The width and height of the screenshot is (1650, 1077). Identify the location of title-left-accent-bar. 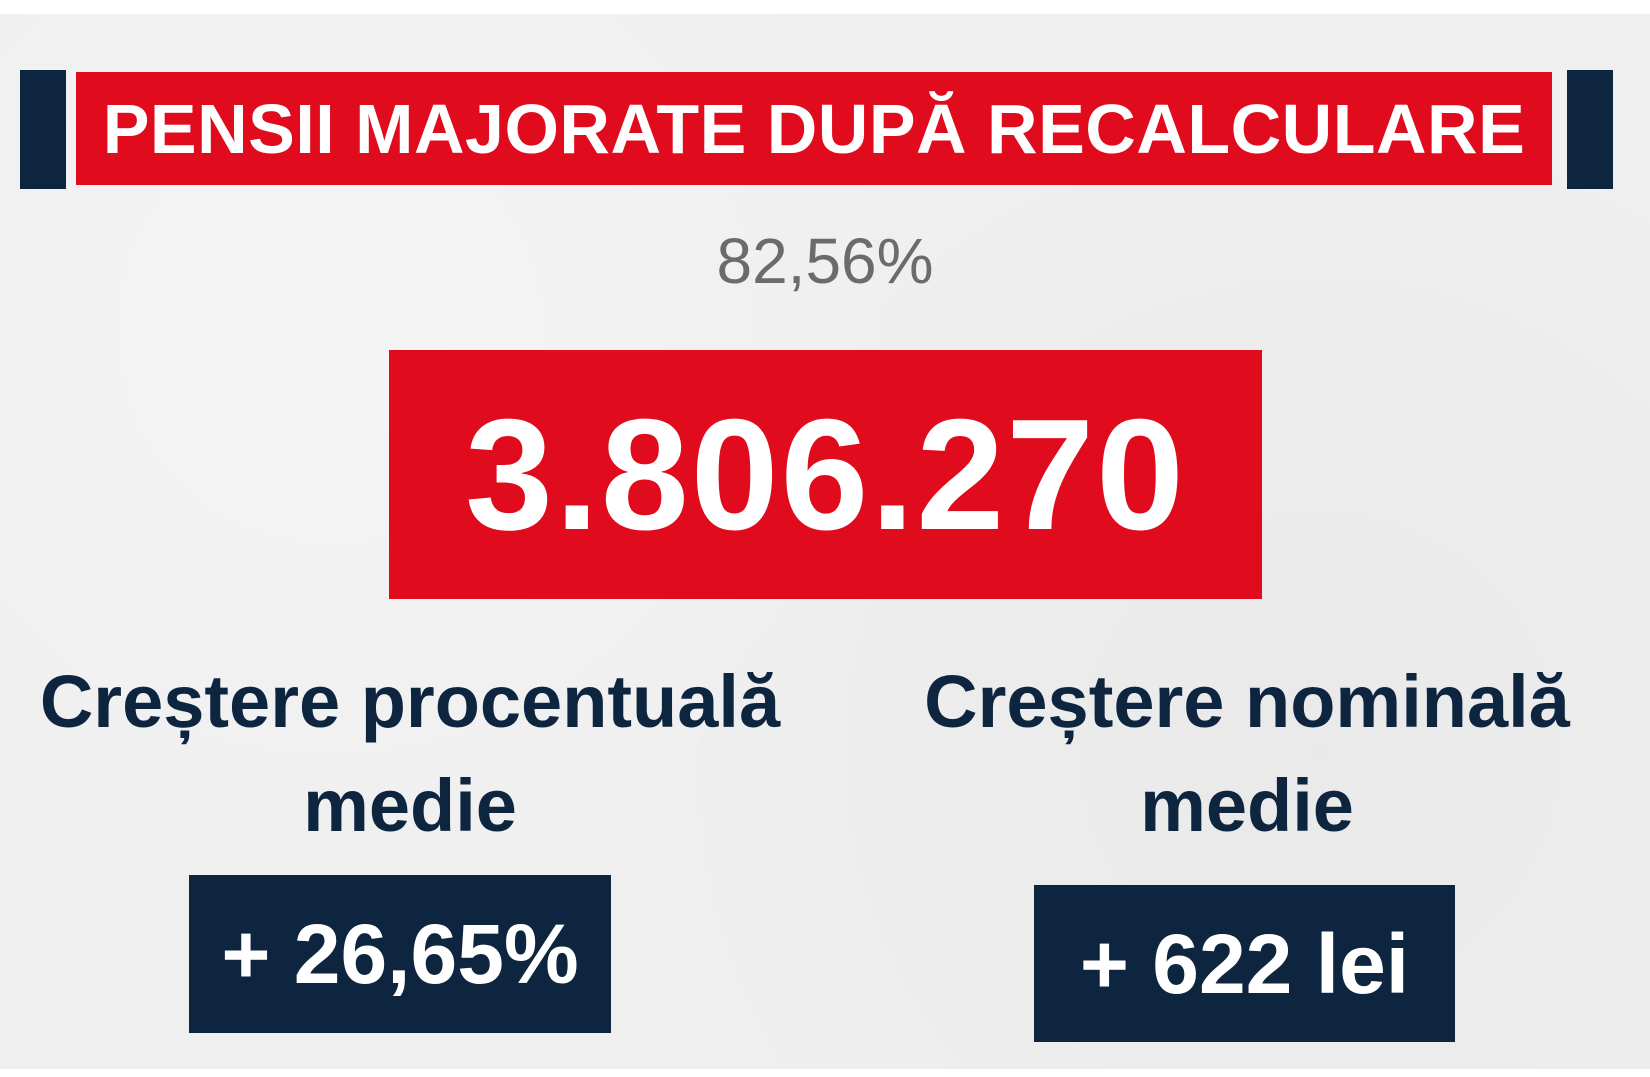
(43, 129).